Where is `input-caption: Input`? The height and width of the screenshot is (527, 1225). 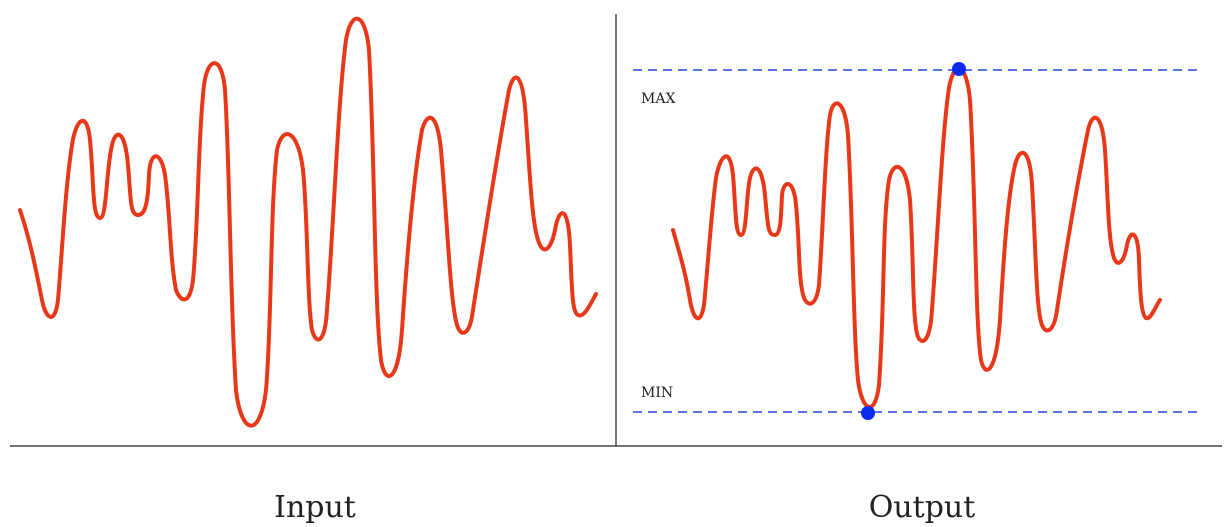
input-caption: Input is located at coordinates (315, 507).